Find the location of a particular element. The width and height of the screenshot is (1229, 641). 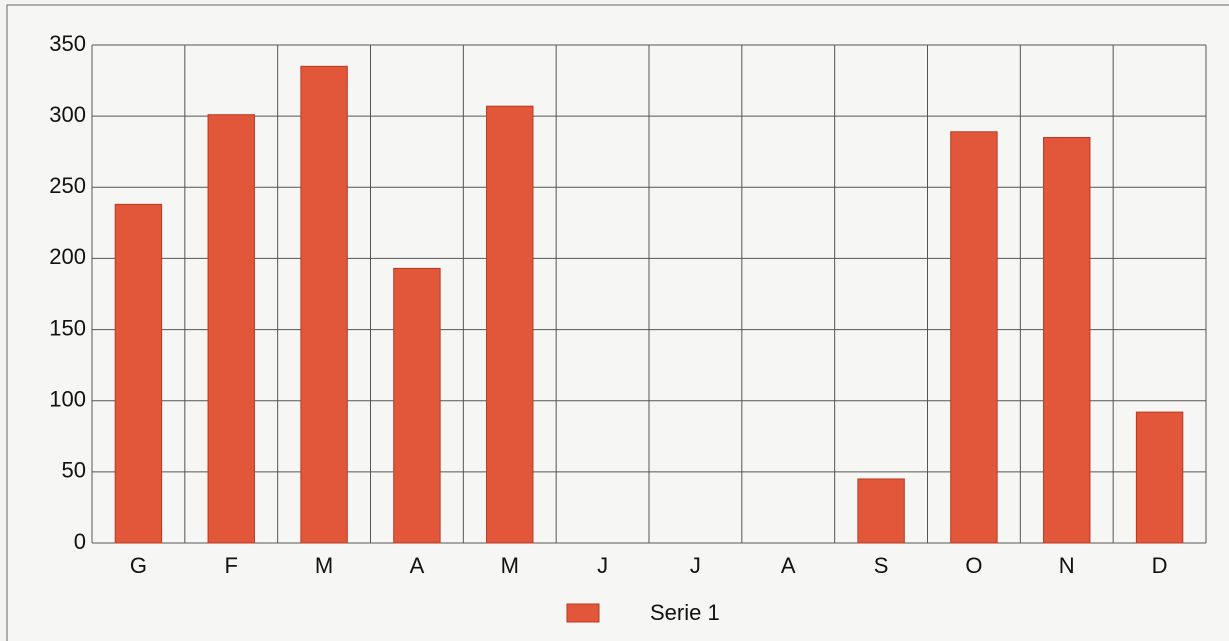

y-tick-label: 150 is located at coordinates (67, 327).